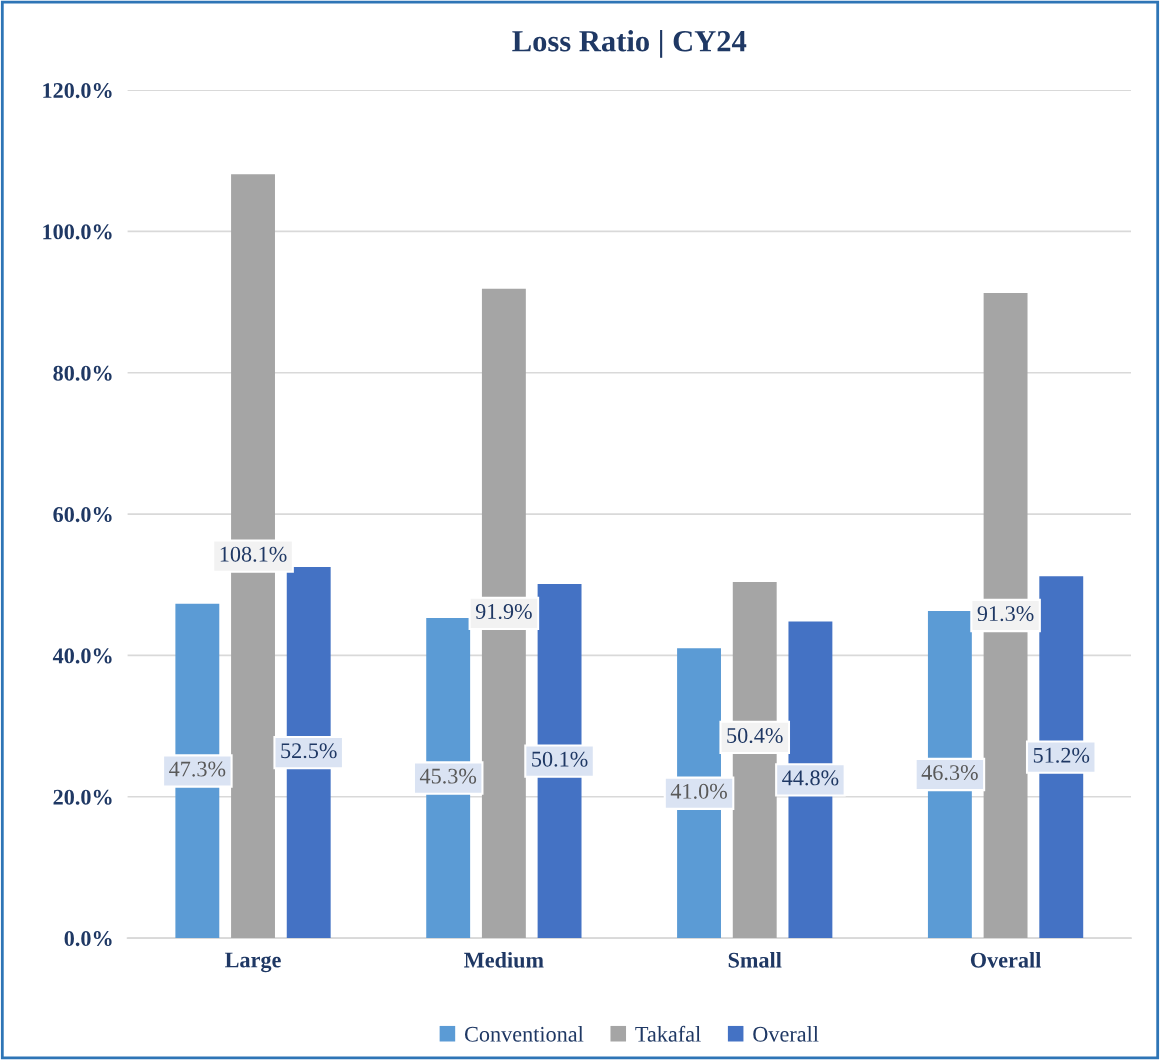  I want to click on data-label: 44.8%, so click(810, 778).